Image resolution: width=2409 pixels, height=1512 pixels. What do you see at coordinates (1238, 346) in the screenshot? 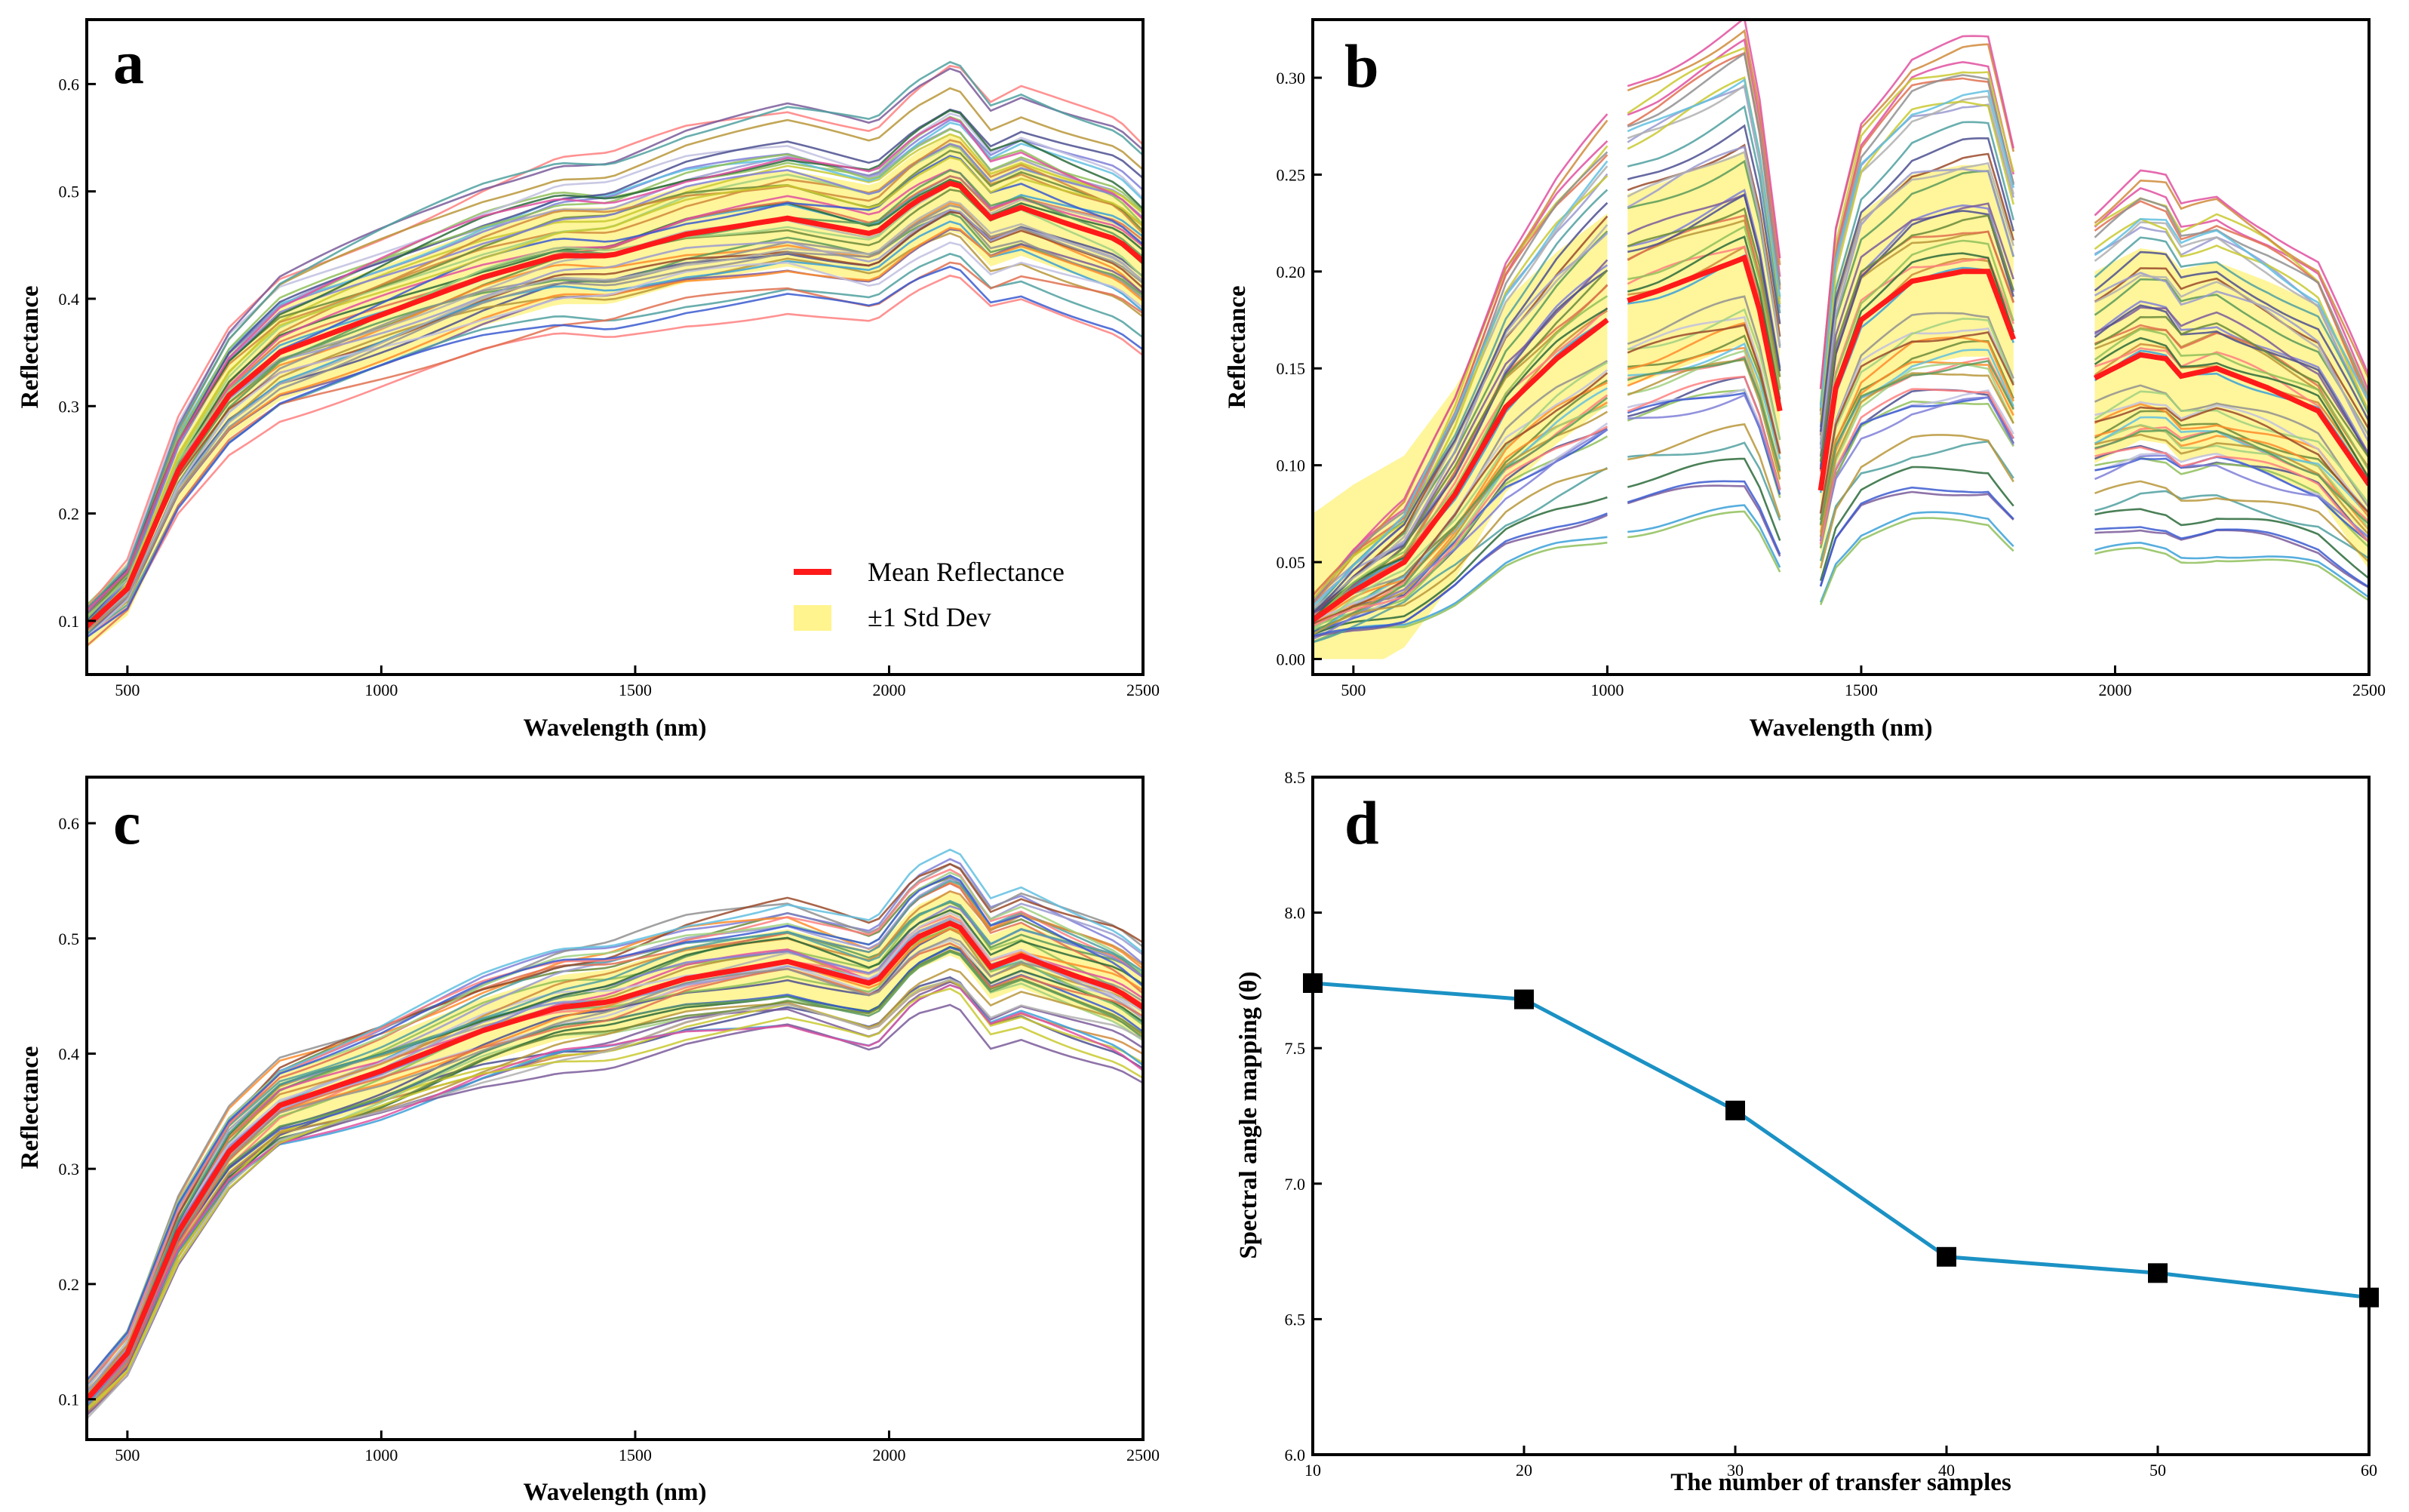
I see `panel-b-ylabel: Reflectance` at bounding box center [1238, 346].